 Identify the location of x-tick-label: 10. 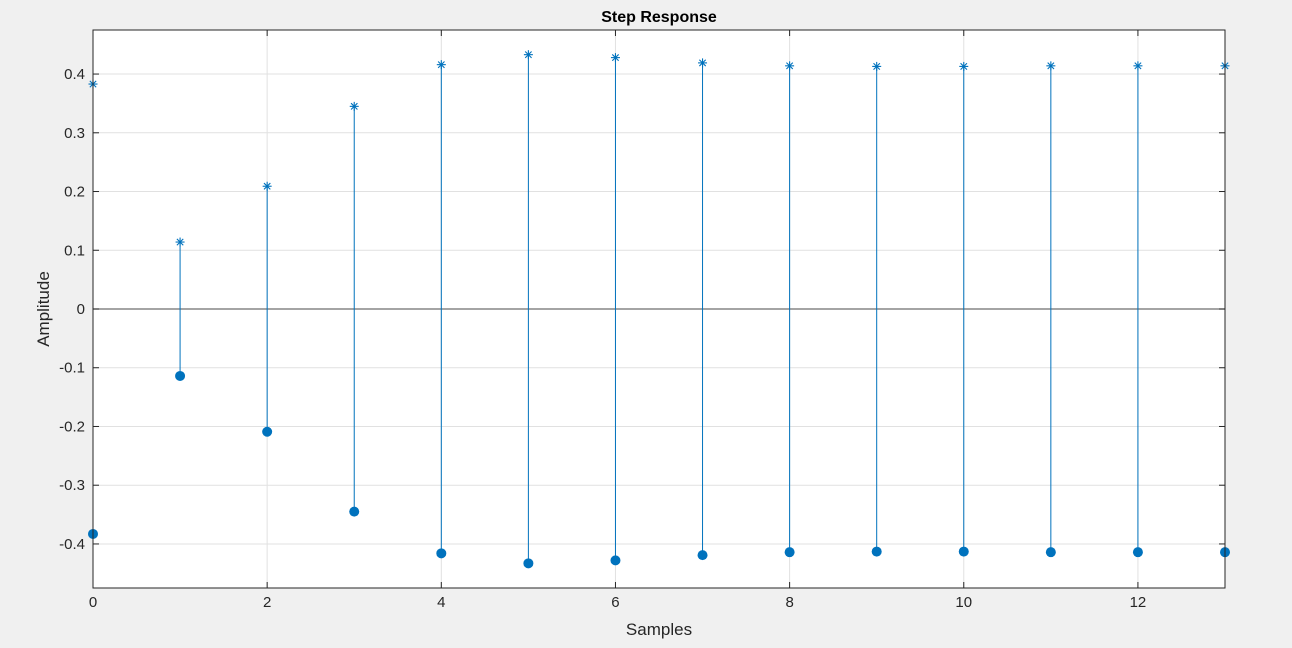
(963, 602).